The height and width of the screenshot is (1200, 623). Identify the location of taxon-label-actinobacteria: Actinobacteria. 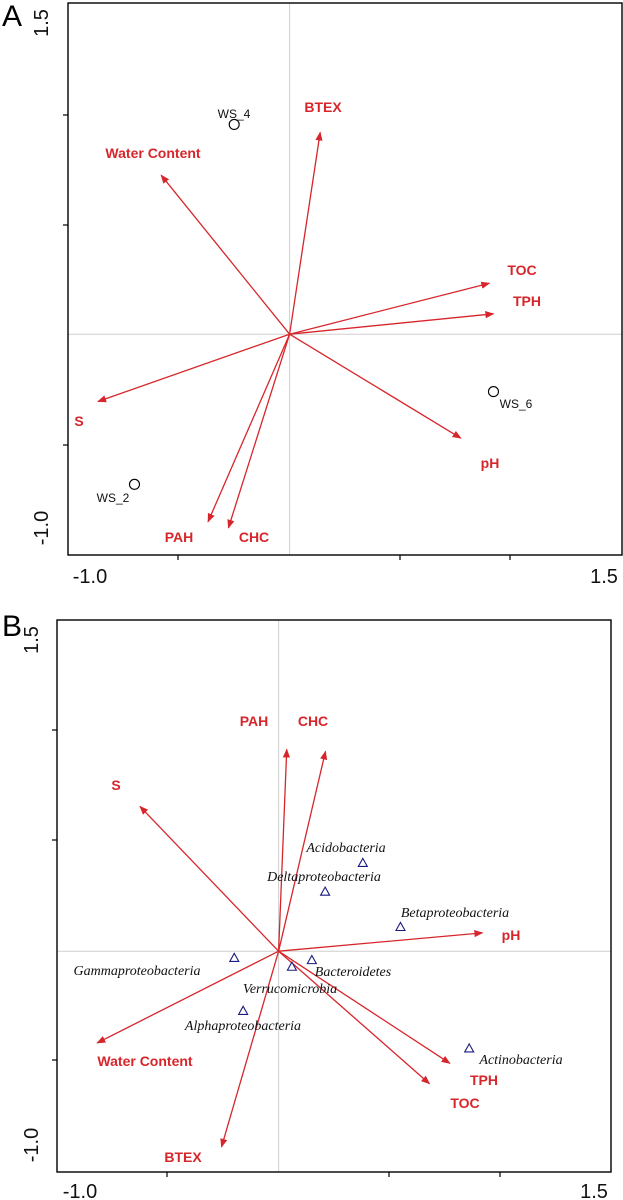
(520, 1060).